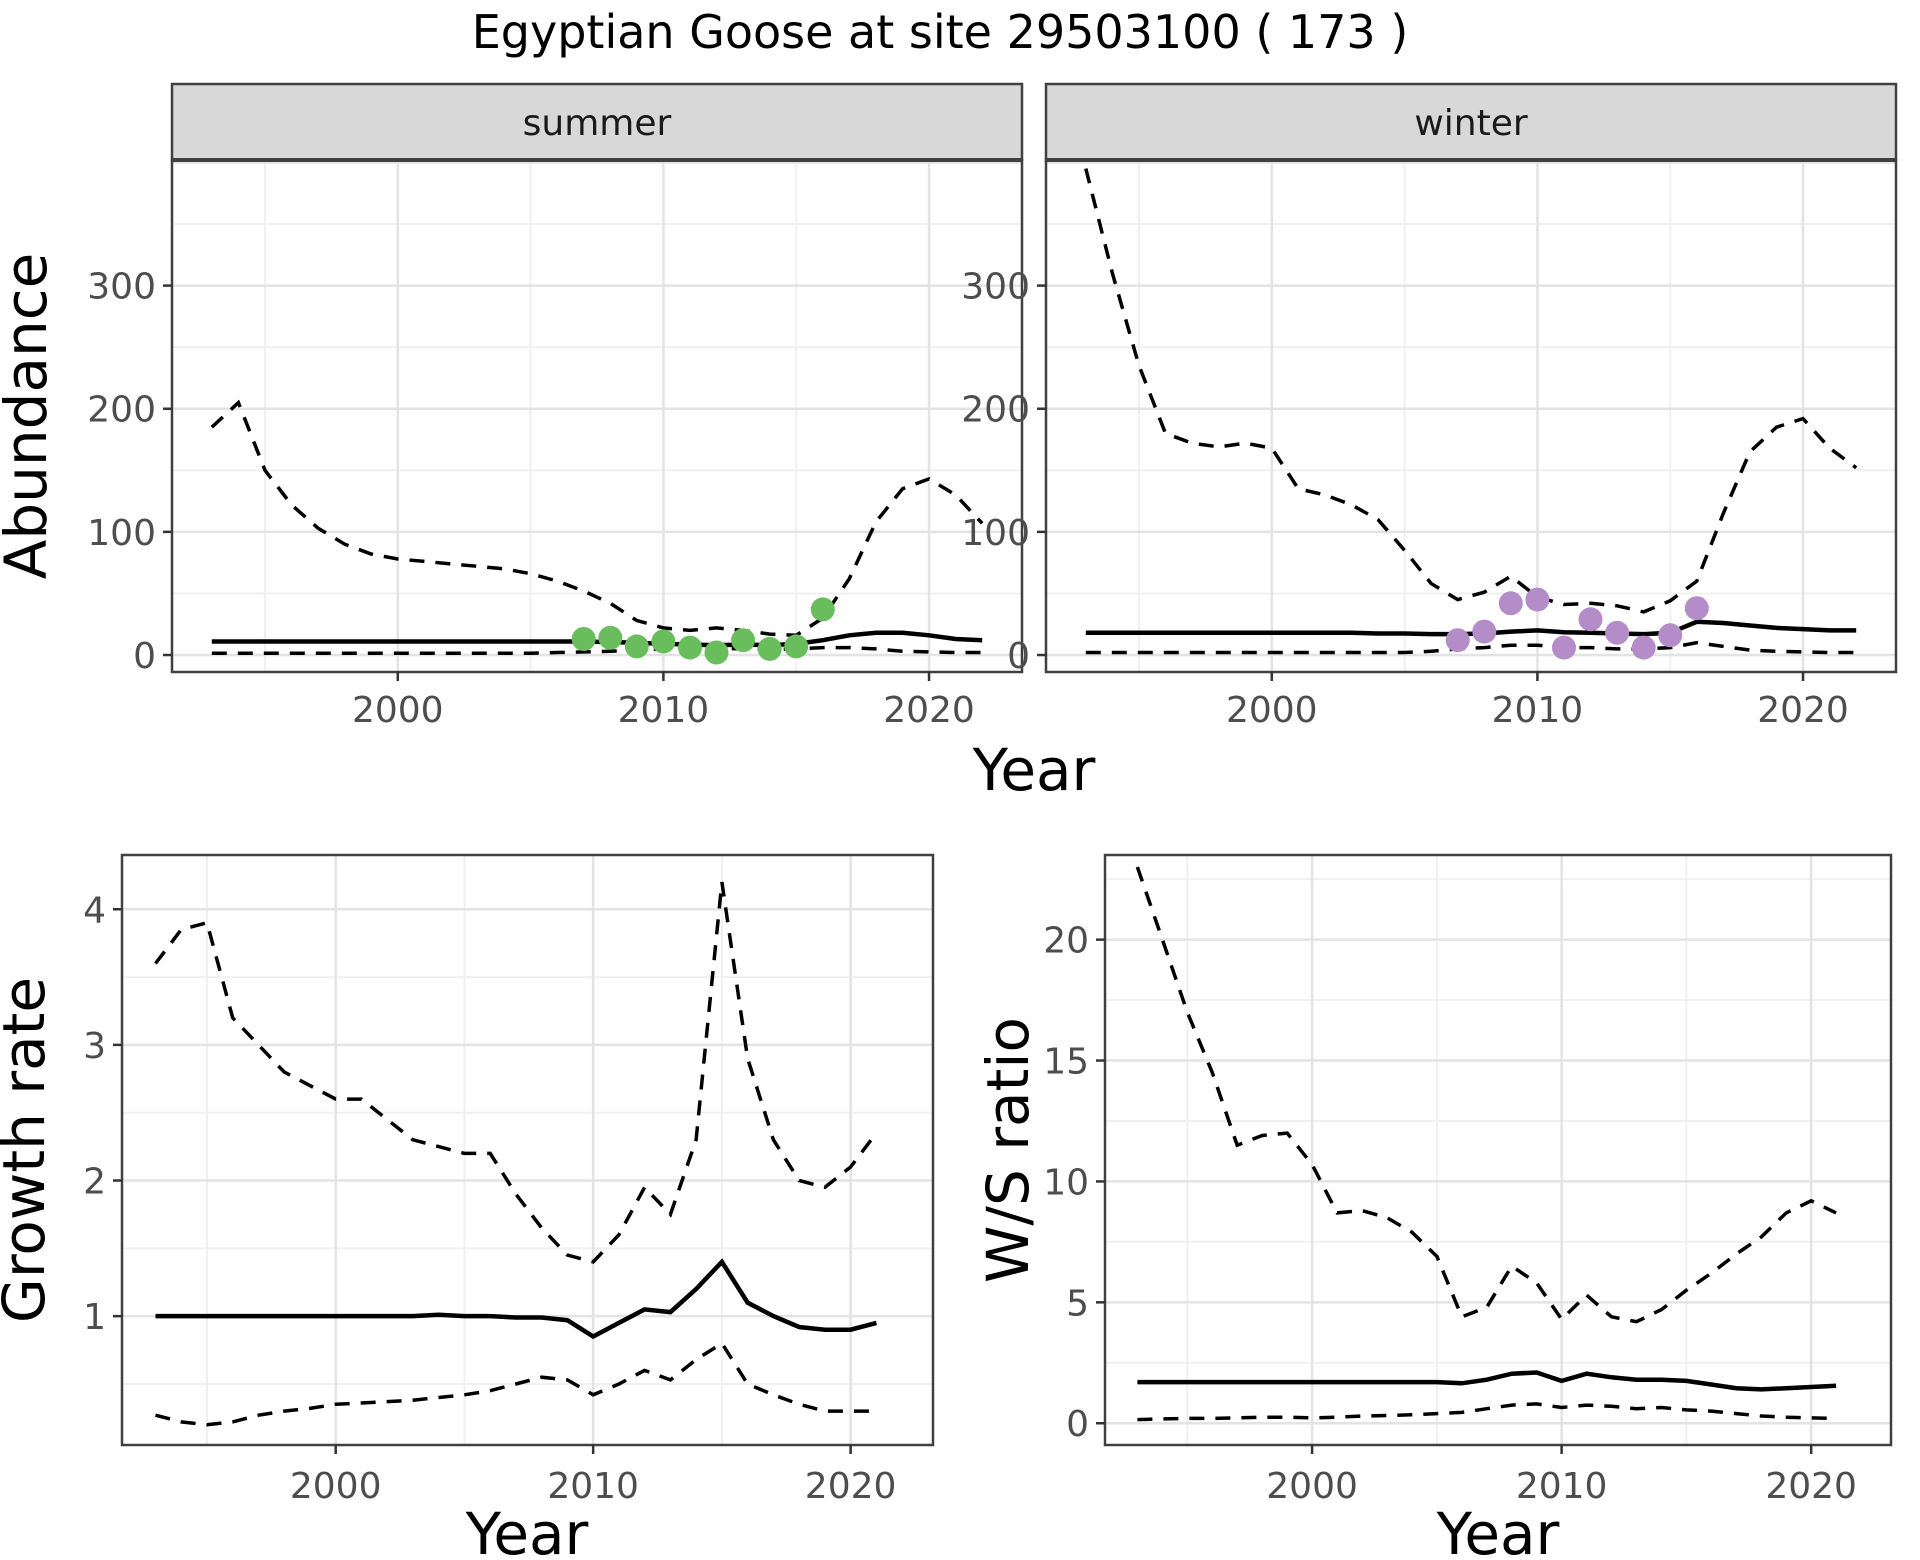  I want to click on abundance-summer-panel-background, so click(597, 416).